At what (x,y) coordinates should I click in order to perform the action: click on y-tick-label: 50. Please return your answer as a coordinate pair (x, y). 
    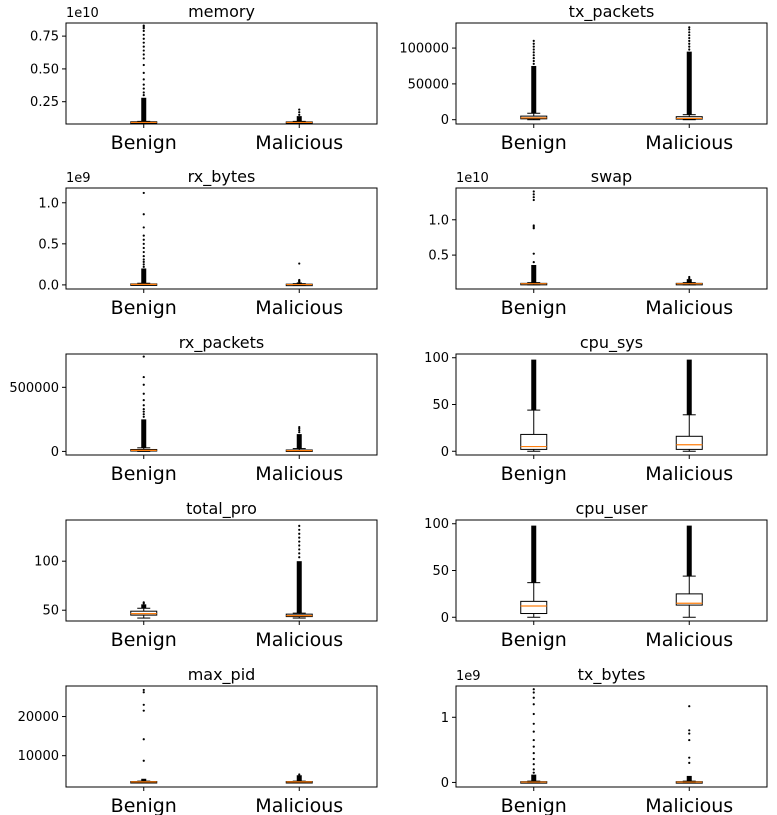
    Looking at the image, I should click on (50, 611).